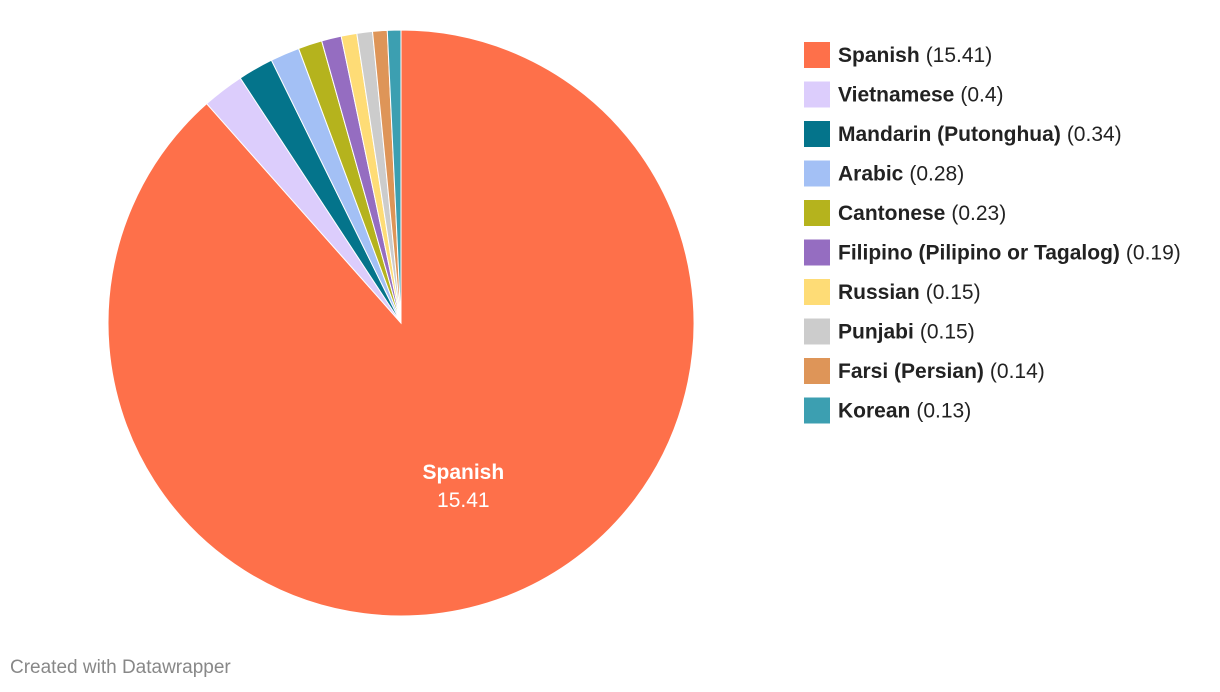 The image size is (1220, 692). Describe the element at coordinates (1094, 134) in the screenshot. I see `legend-value: (0.34)` at that location.